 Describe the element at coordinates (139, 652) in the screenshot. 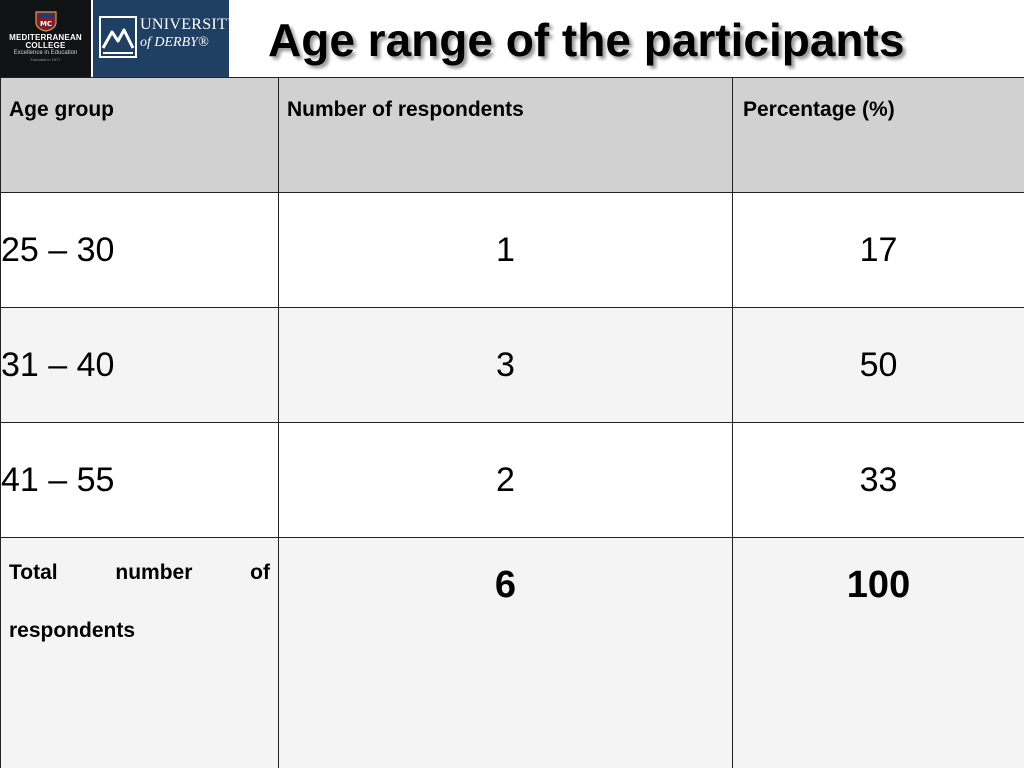

I see `total-label-cell: Total number of respondents` at that location.